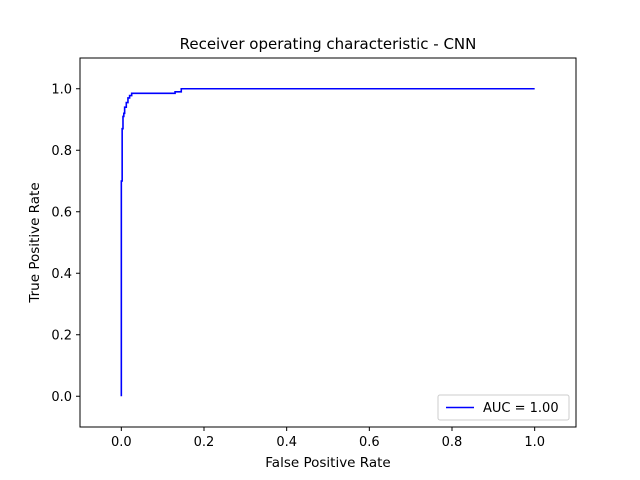 This screenshot has width=640, height=480. I want to click on chart-title: Receiver operating characteristic - CNN, so click(328, 44).